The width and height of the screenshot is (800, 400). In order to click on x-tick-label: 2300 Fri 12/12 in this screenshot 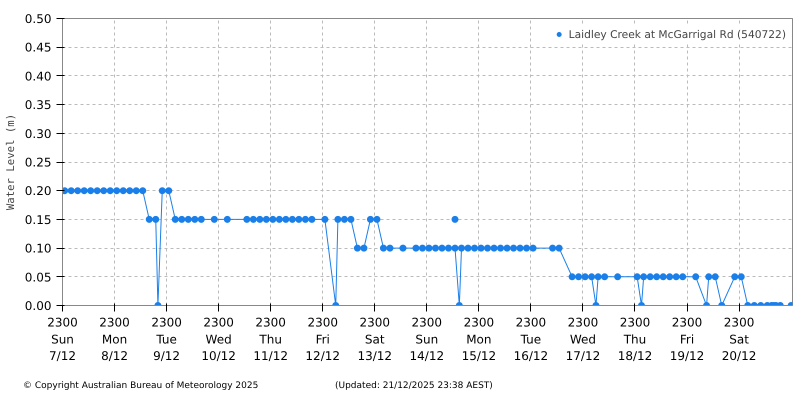, I will do `click(322, 340)`.